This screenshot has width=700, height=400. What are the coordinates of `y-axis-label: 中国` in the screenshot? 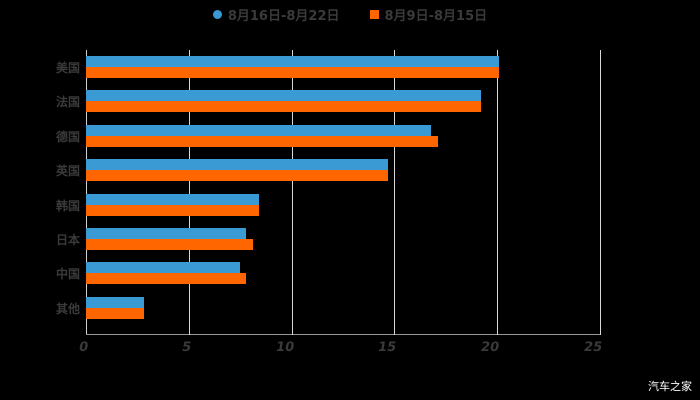 It's located at (67, 274).